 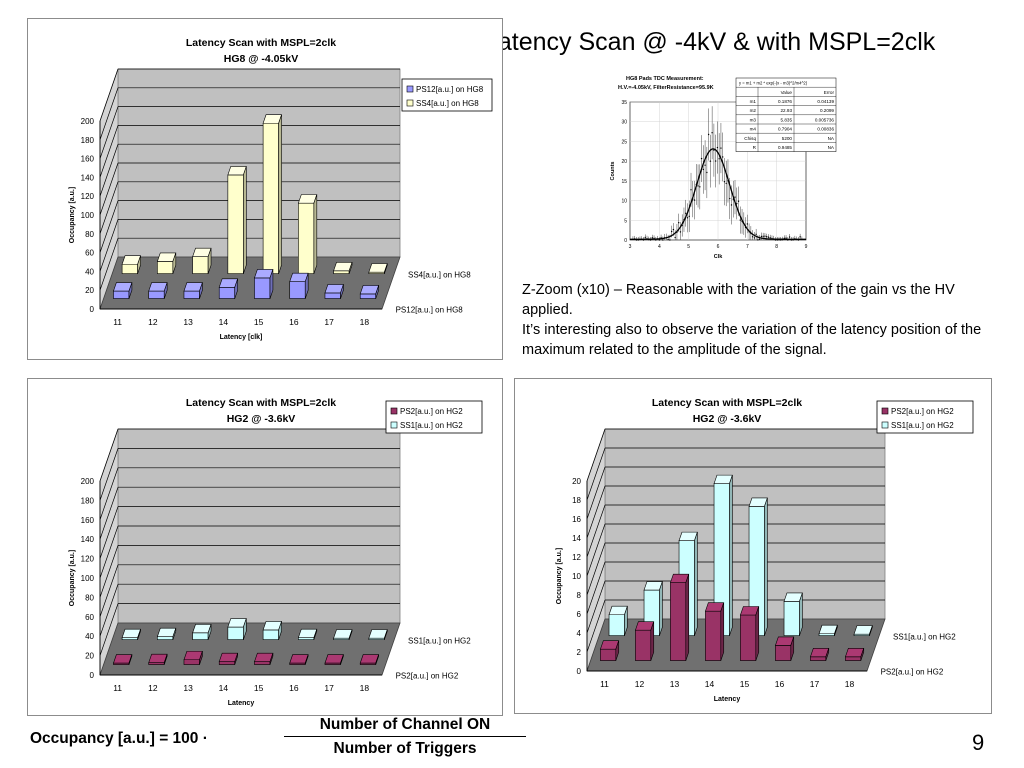 What do you see at coordinates (431, 411) in the screenshot?
I see `legend-label: PS2[a.u.] on HG2` at bounding box center [431, 411].